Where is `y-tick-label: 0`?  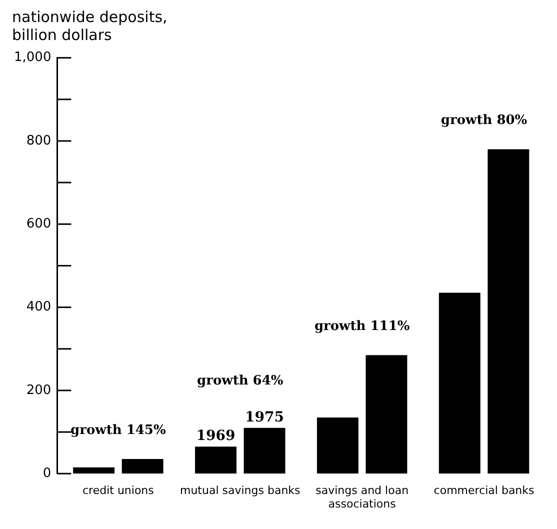 y-tick-label: 0 is located at coordinates (47, 473).